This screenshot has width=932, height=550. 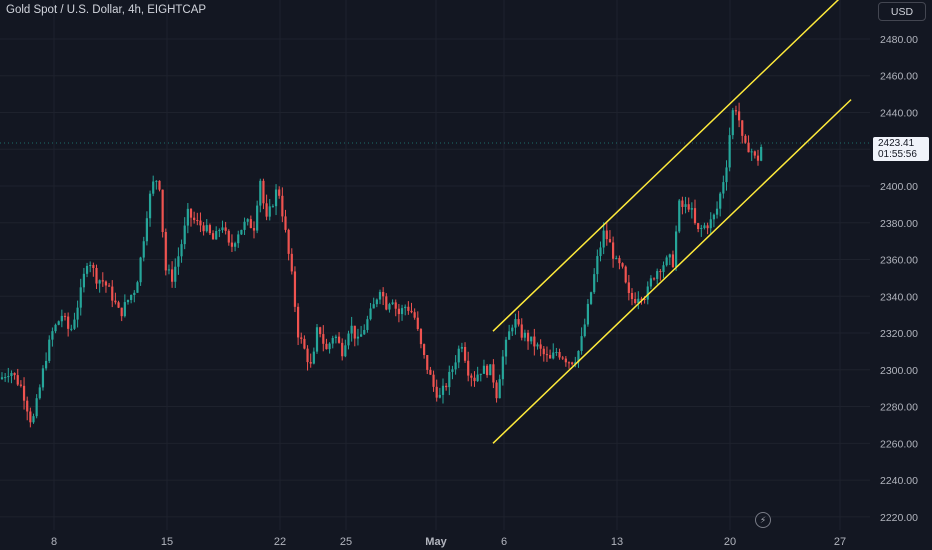 What do you see at coordinates (897, 154) in the screenshot?
I see `bar-countdown: 01:55:56` at bounding box center [897, 154].